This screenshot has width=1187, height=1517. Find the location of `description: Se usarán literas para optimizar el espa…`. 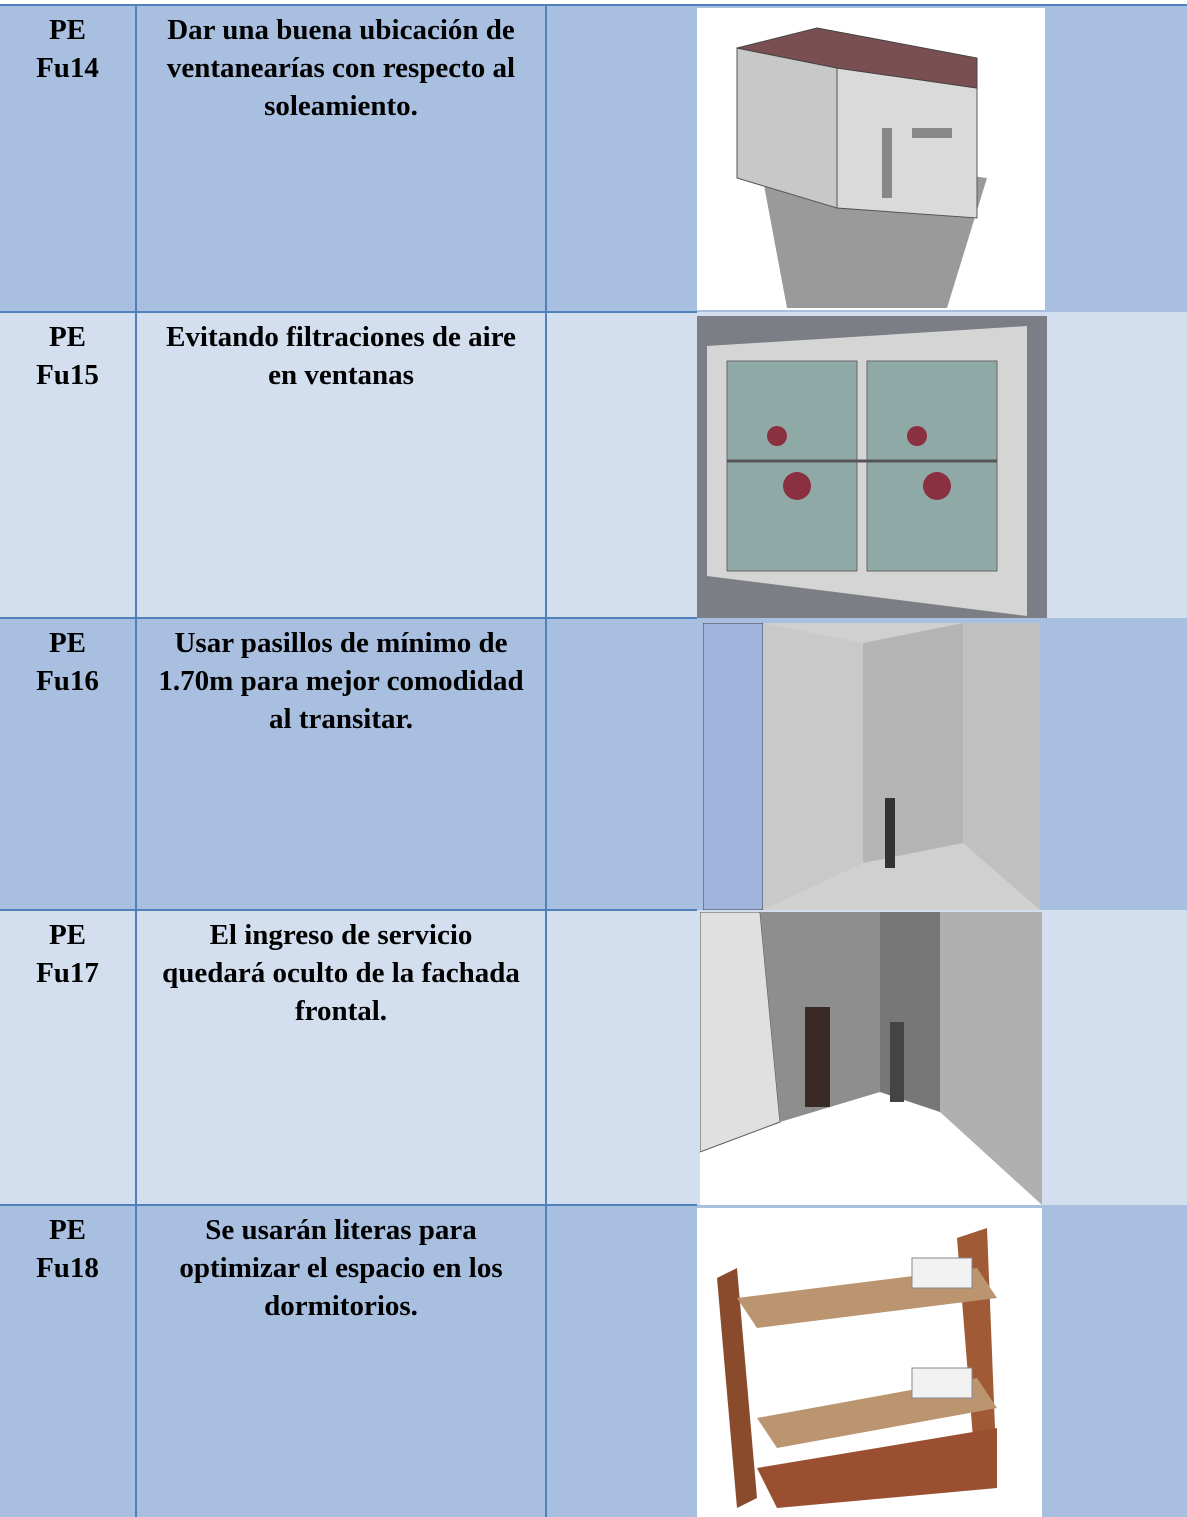

description: Se usarán literas para optimizar el espa… is located at coordinates (341, 1268).